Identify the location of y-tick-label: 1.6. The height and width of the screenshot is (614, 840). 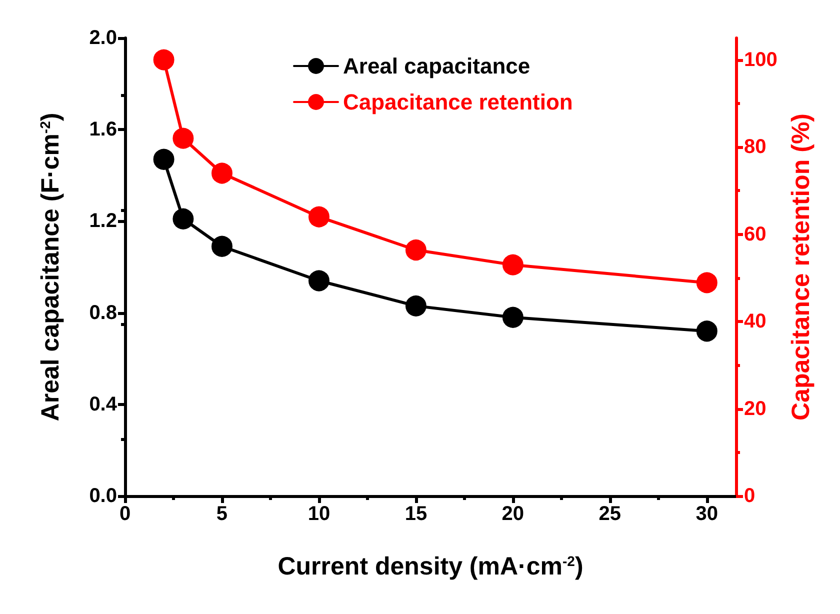
(103, 129).